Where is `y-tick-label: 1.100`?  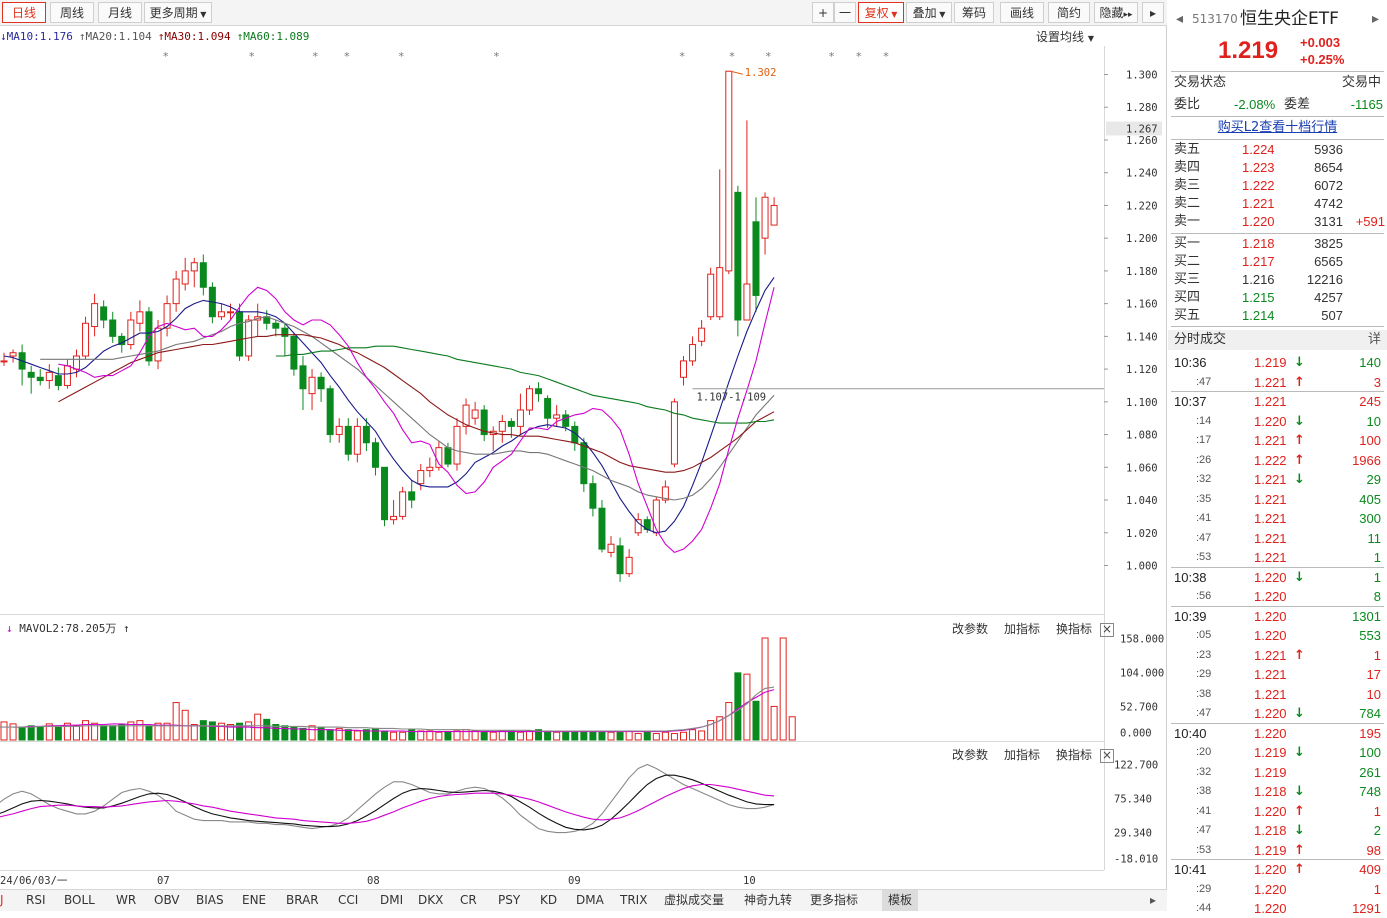 y-tick-label: 1.100 is located at coordinates (1142, 403).